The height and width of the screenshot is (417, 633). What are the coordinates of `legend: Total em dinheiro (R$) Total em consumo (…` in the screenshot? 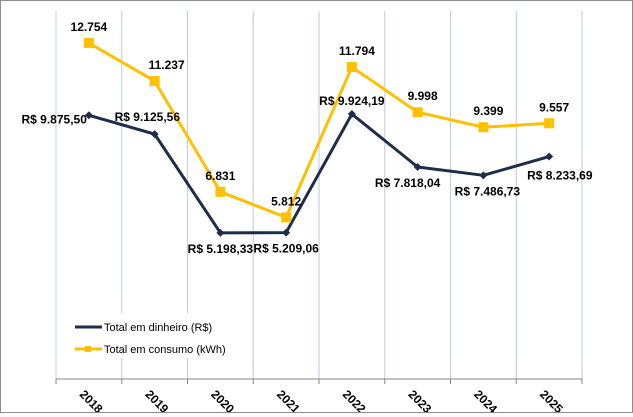 It's located at (154, 335).